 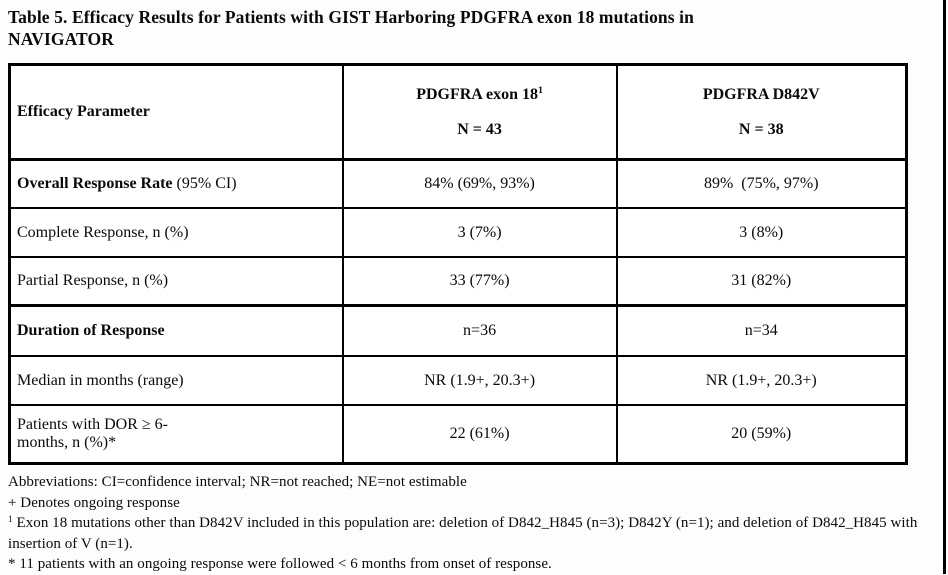 What do you see at coordinates (761, 112) in the screenshot?
I see `column-header-pdgfra-d842v: PDGFRA D842V N = 38` at bounding box center [761, 112].